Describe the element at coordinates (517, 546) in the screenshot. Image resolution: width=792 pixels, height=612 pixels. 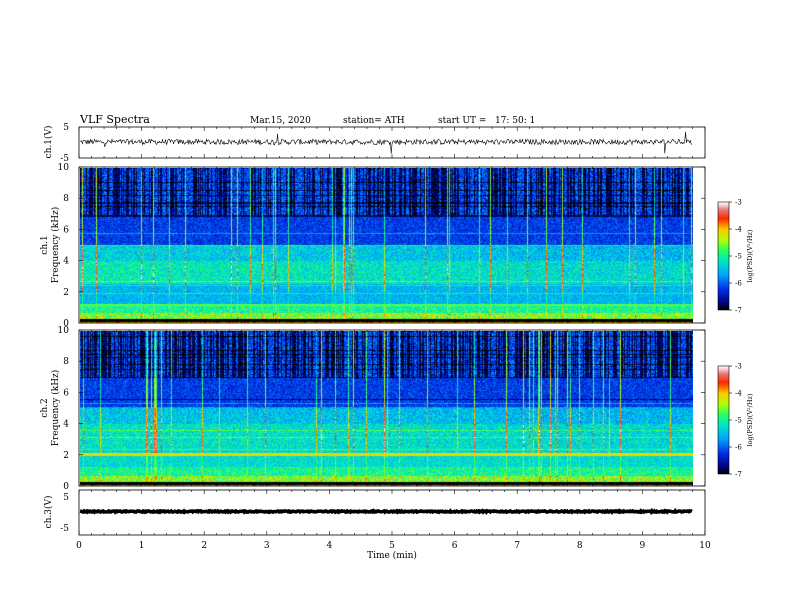
I see `x-tick-label: 7` at that location.